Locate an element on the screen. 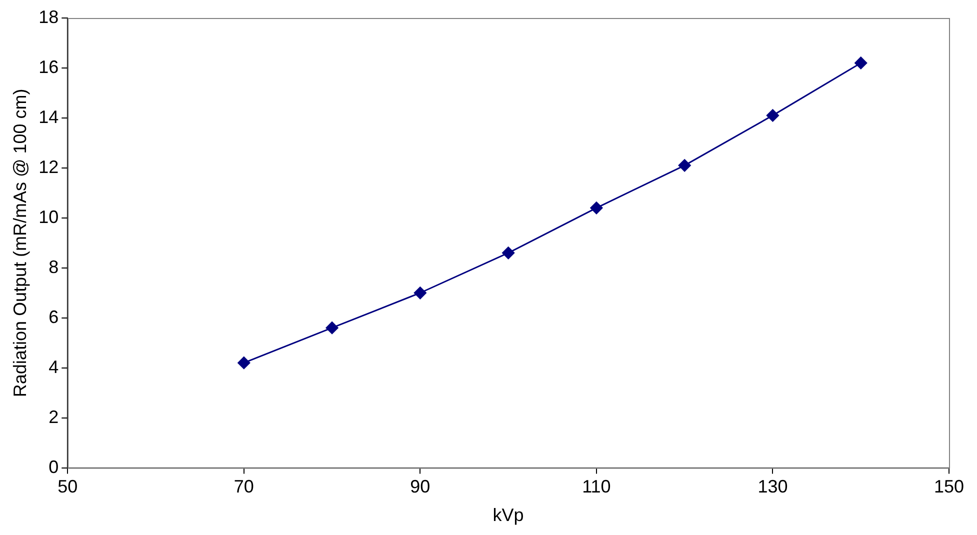 Image resolution: width=977 pixels, height=535 pixels. y-tick-label: 14 is located at coordinates (48, 116).